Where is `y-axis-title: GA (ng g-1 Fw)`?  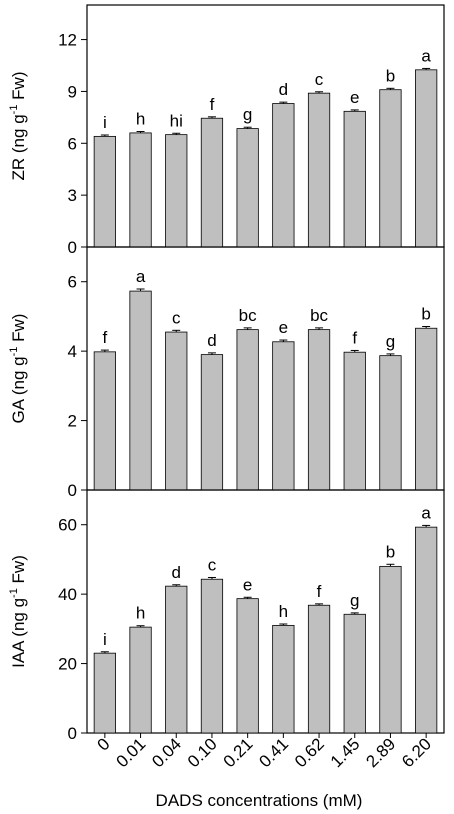
y-axis-title: GA (ng g-1 Fw) is located at coordinates (18, 369).